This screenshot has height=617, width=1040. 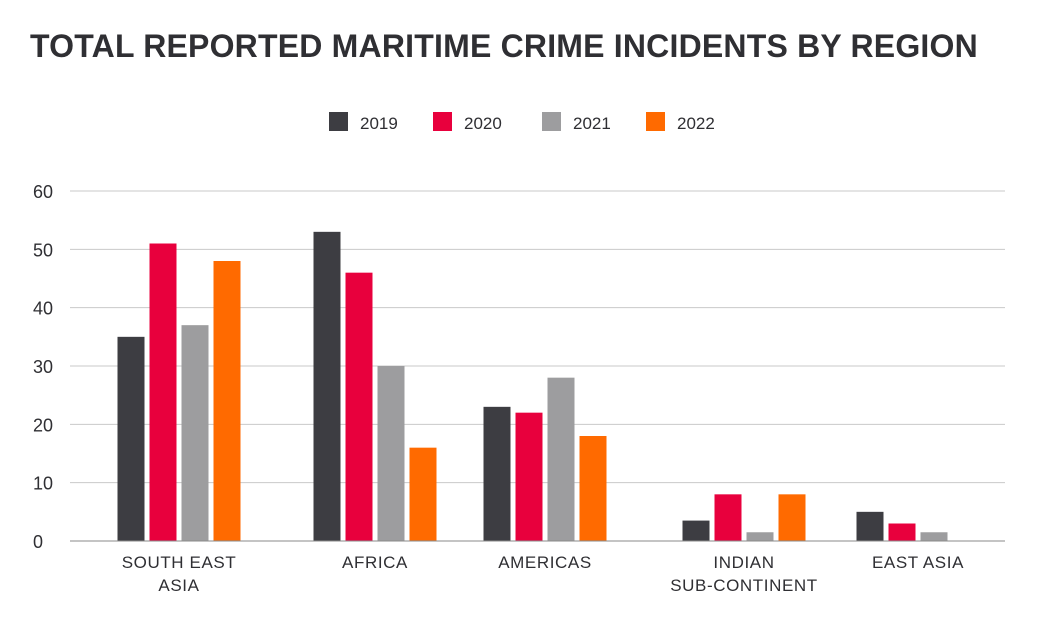 What do you see at coordinates (379, 123) in the screenshot?
I see `legend-label: 2019` at bounding box center [379, 123].